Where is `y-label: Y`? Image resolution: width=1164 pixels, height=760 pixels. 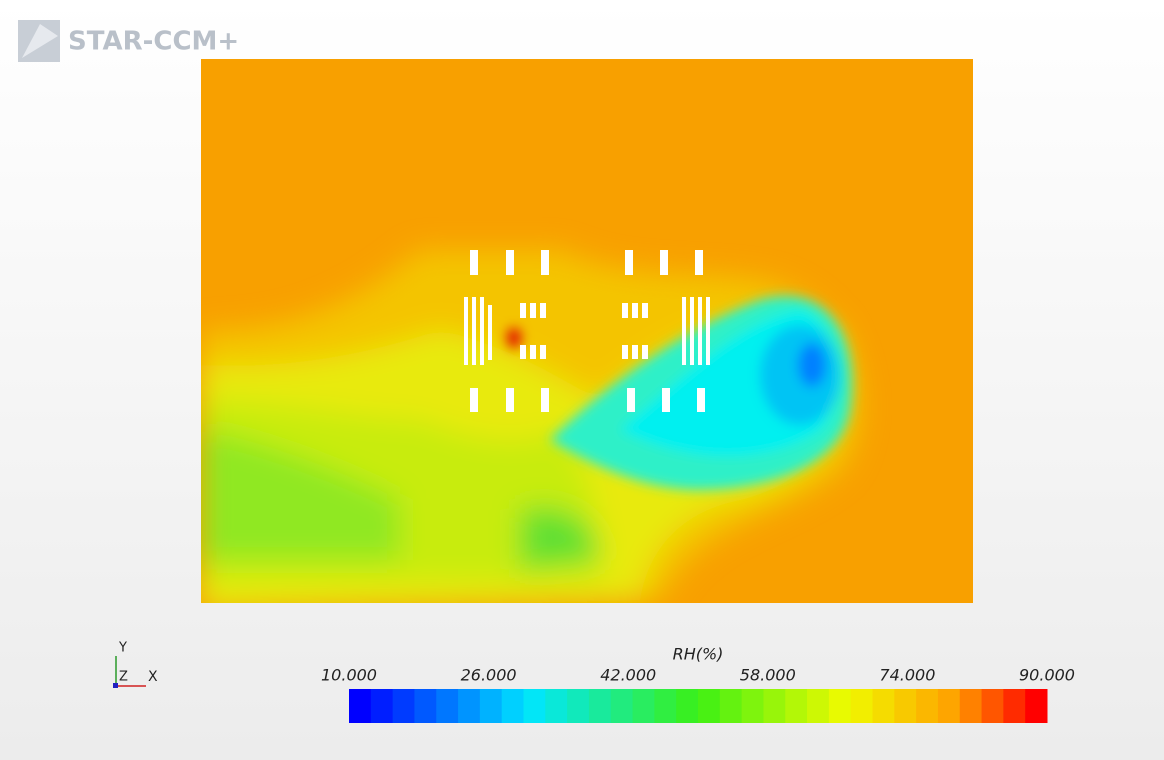
y-label: Y is located at coordinates (122, 648).